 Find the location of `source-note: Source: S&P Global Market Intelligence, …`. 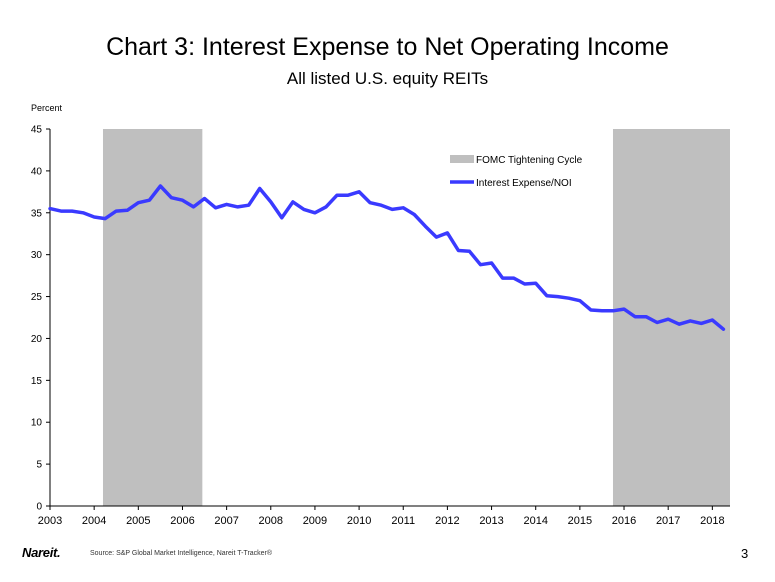

source-note: Source: S&P Global Market Intelligence, … is located at coordinates (181, 553).